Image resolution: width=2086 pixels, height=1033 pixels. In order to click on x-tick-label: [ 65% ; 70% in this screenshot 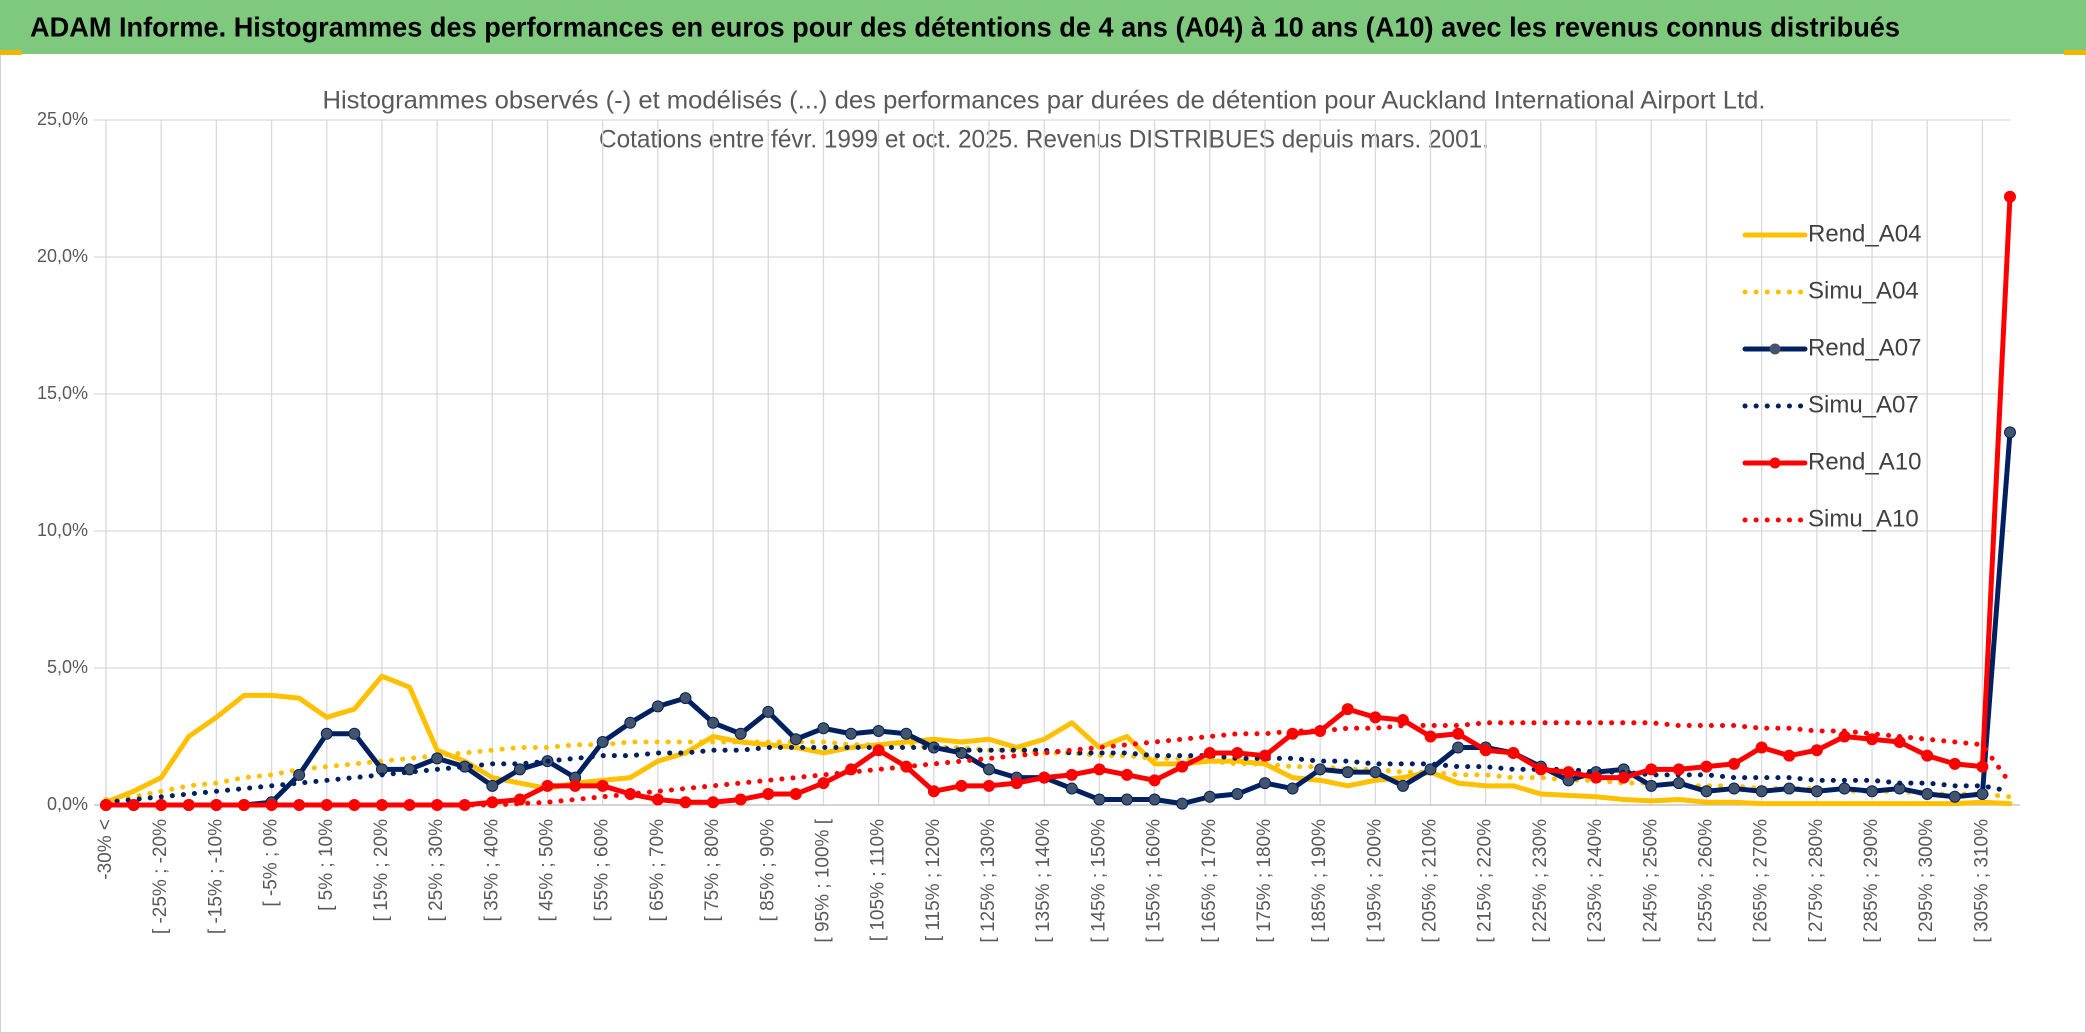, I will do `click(657, 870)`.